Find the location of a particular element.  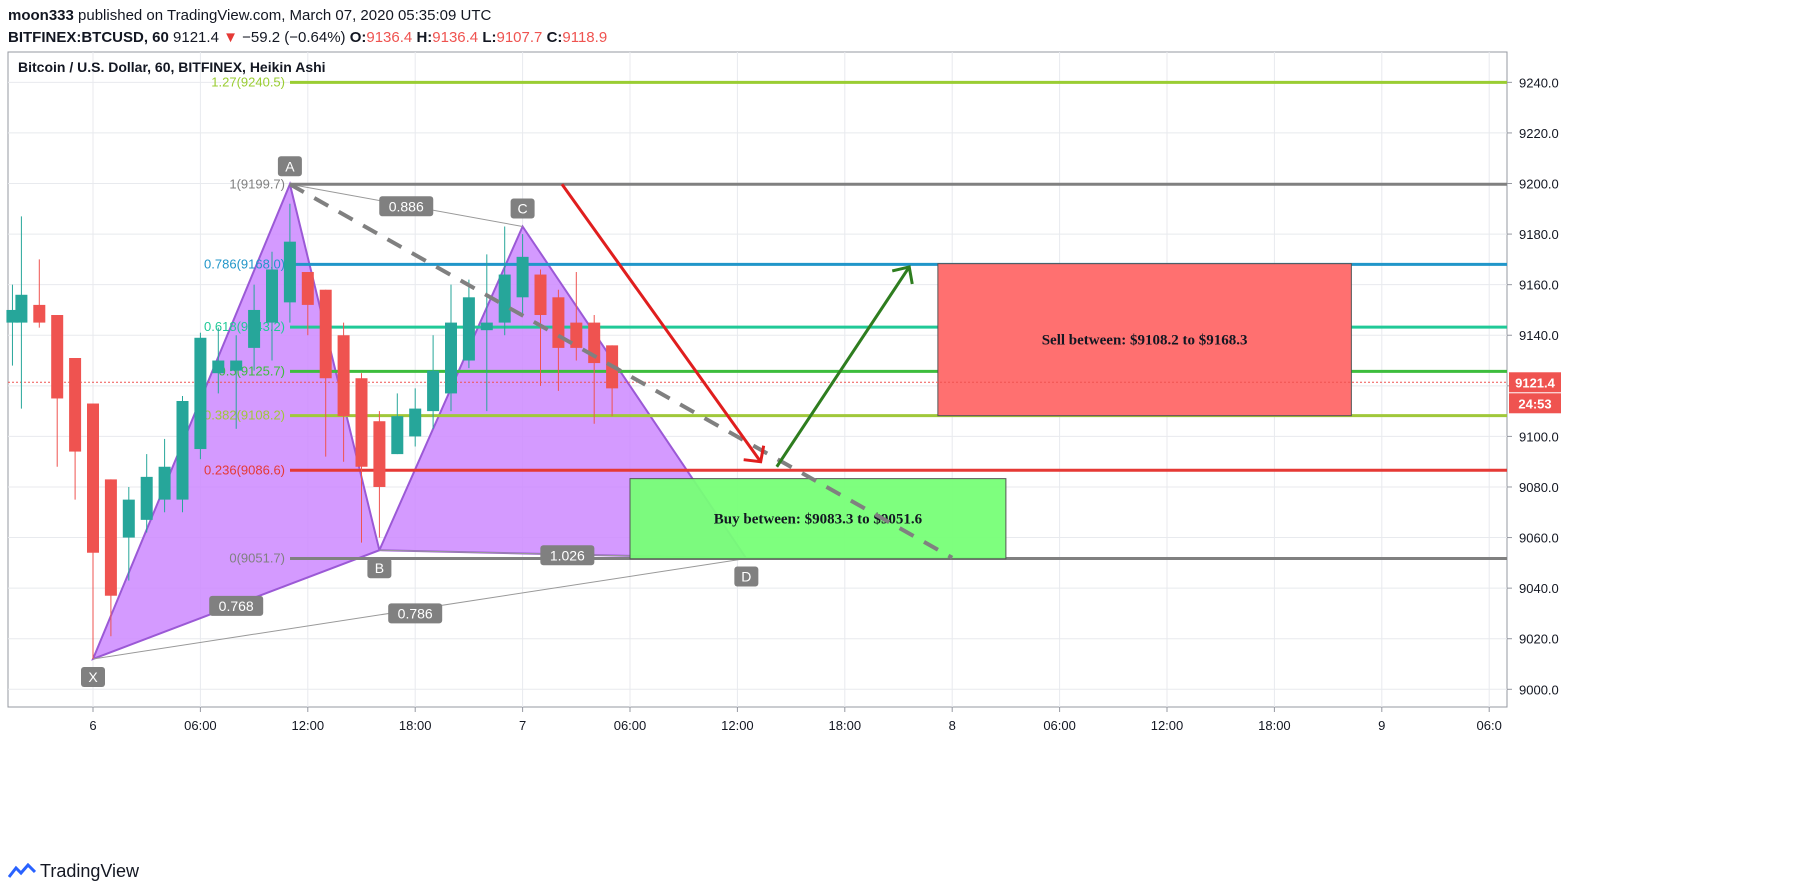

point-b-label-bg is located at coordinates (379, 568).